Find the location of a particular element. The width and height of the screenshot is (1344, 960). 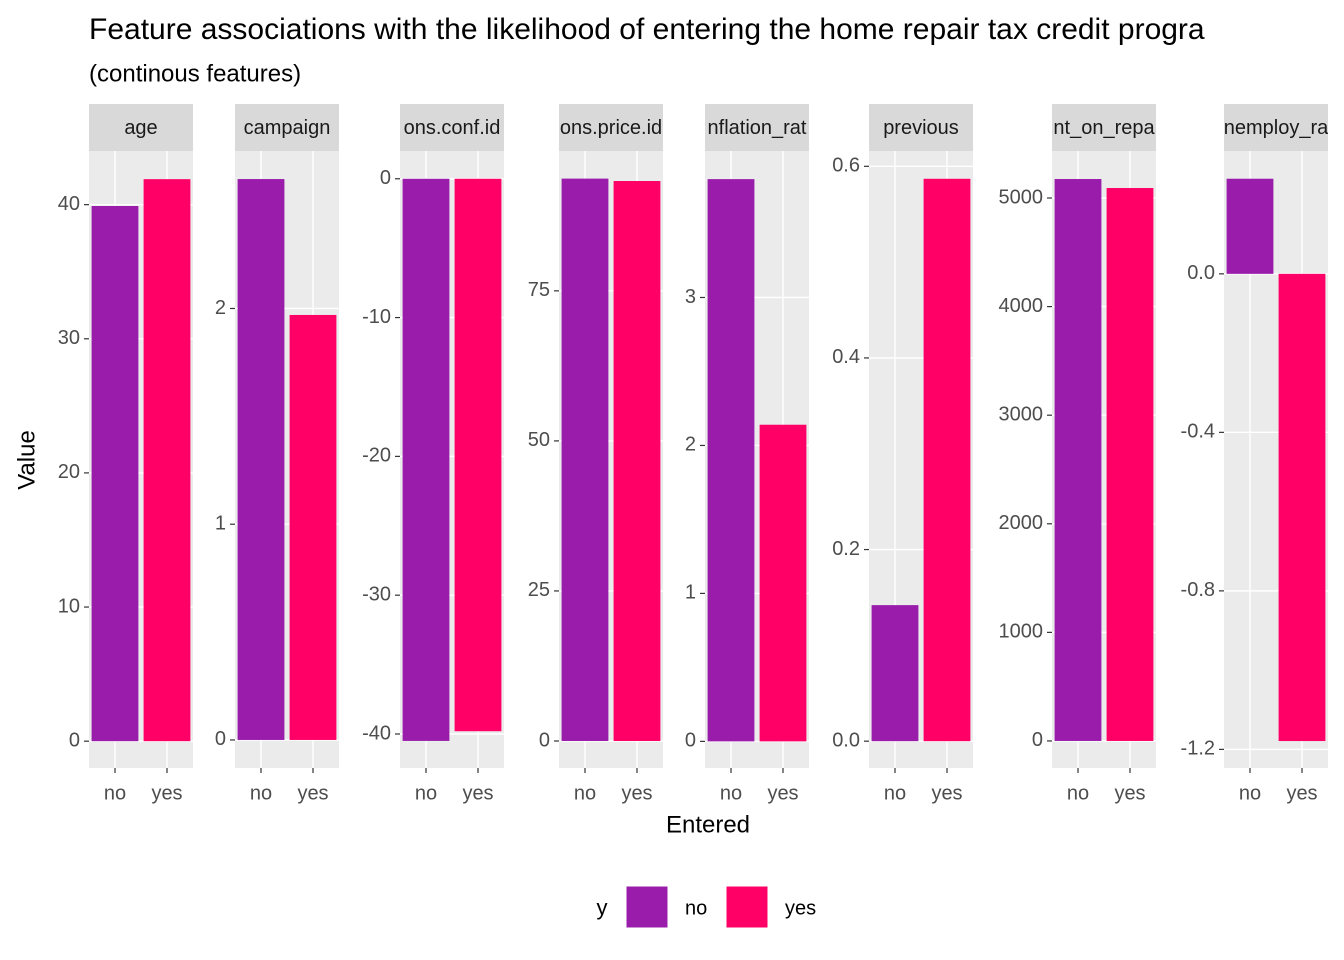

strip-label: ons.price.id is located at coordinates (611, 128).